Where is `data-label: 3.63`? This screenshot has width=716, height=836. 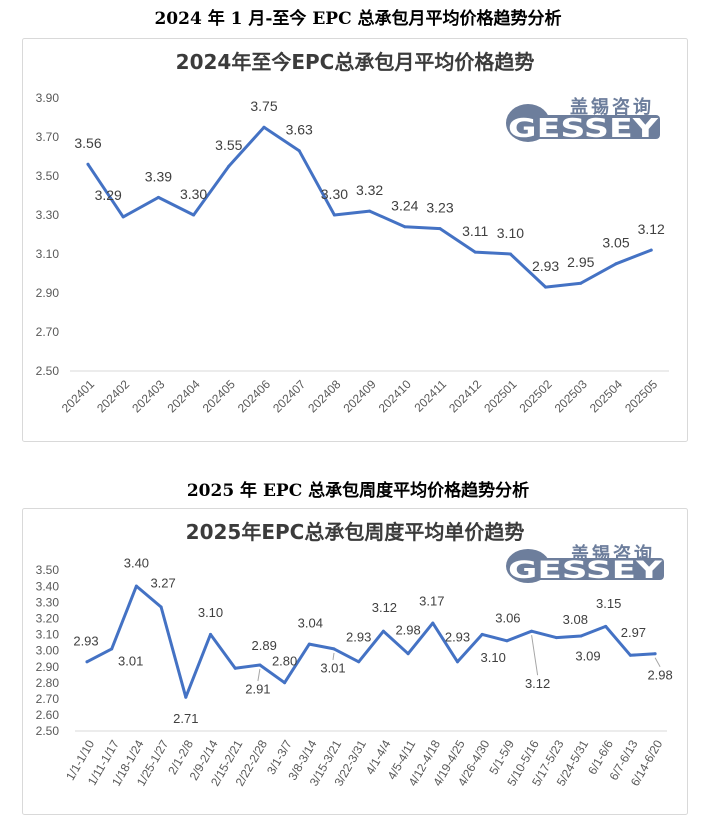 data-label: 3.63 is located at coordinates (299, 130).